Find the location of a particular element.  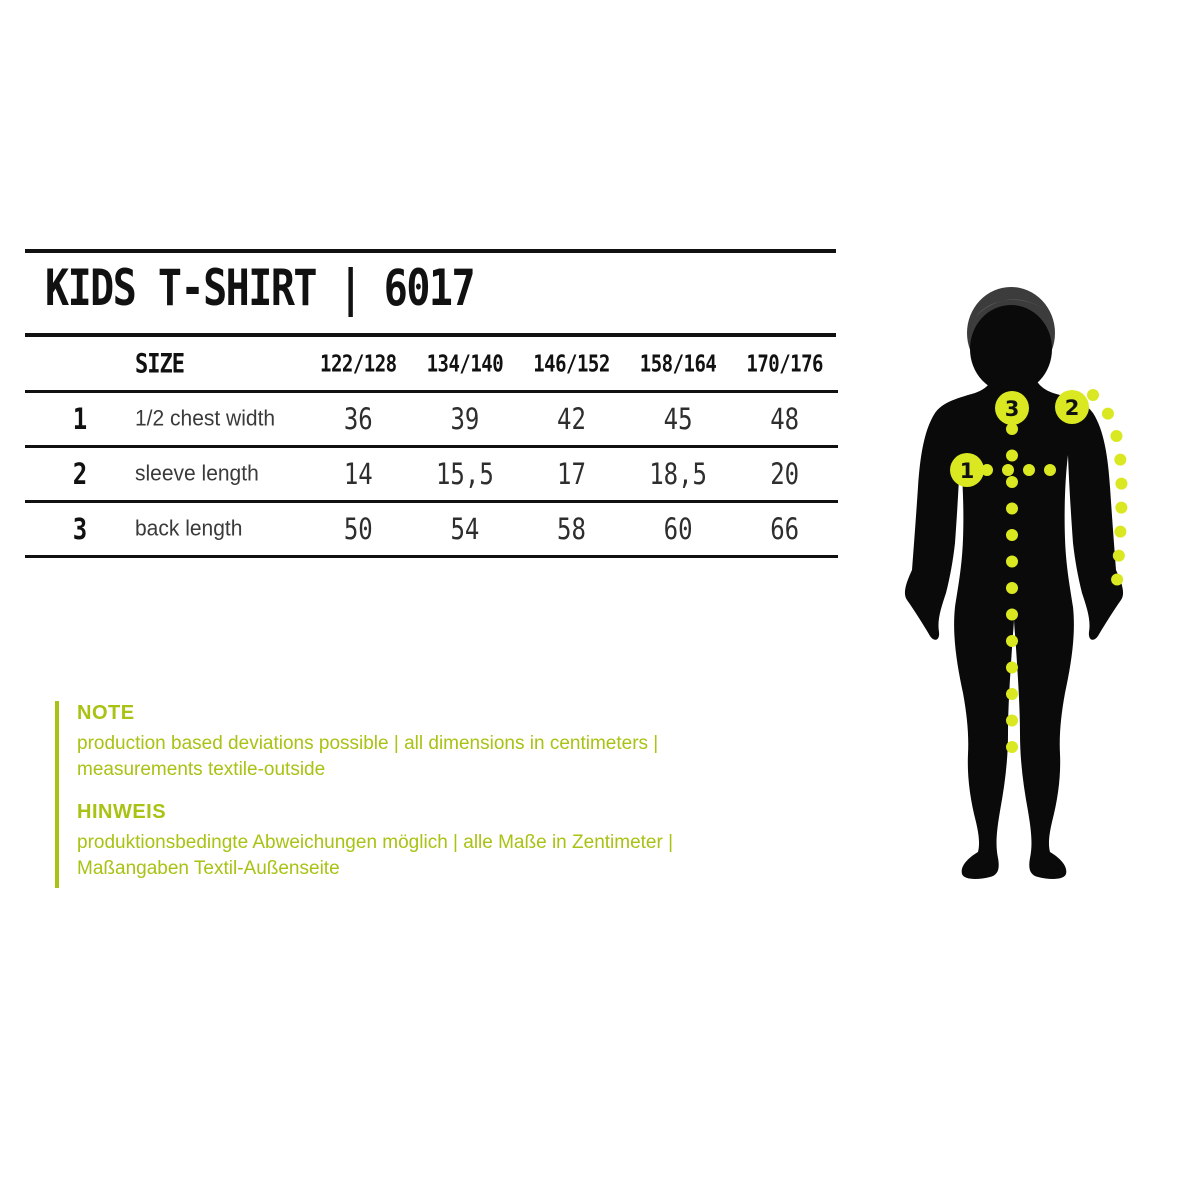

body-silhouette is located at coordinates (1014, 622).